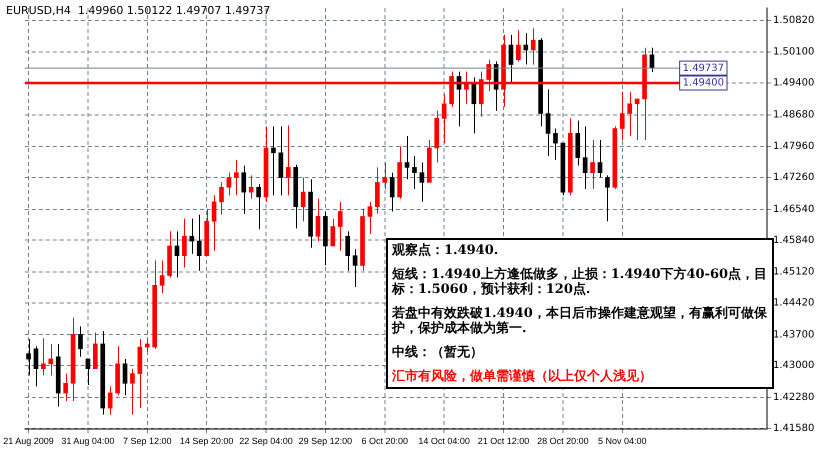 The height and width of the screenshot is (450, 821). Describe the element at coordinates (793, 428) in the screenshot. I see `y-tick-label: 1.41580` at that location.